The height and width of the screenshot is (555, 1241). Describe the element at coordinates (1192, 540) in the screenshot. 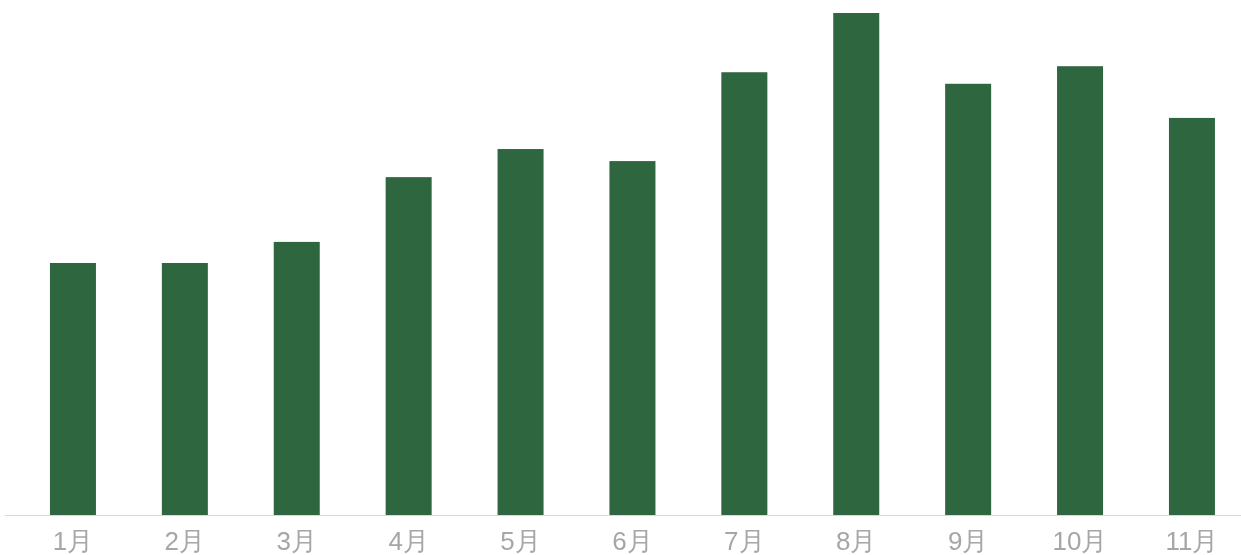

I see `x-tick-label: 11月` at that location.